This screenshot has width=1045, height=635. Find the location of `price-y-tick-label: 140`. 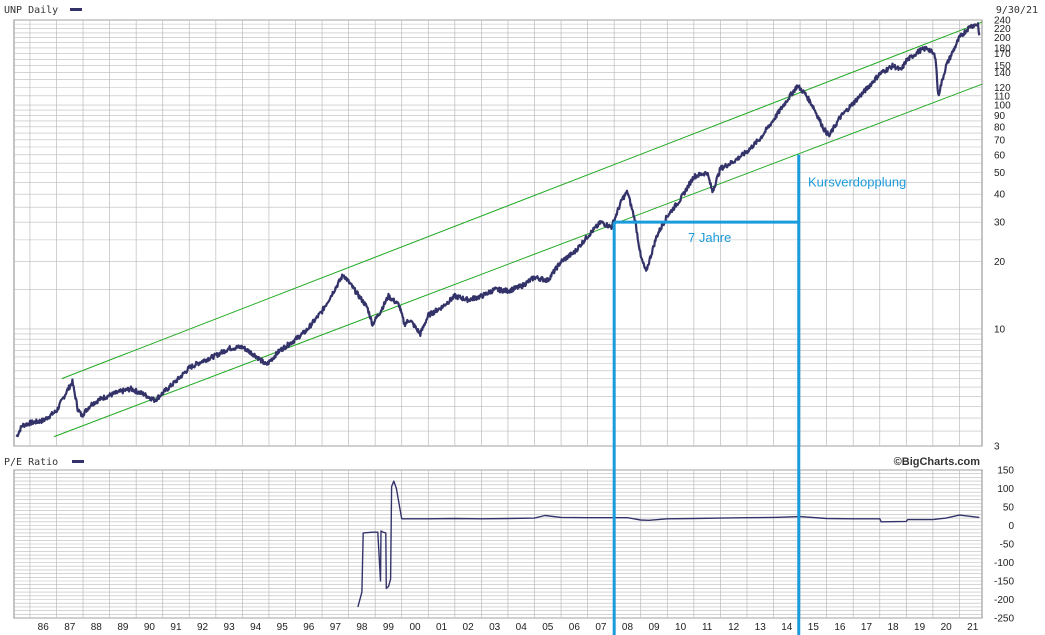

price-y-tick-label: 140 is located at coordinates (1002, 73).